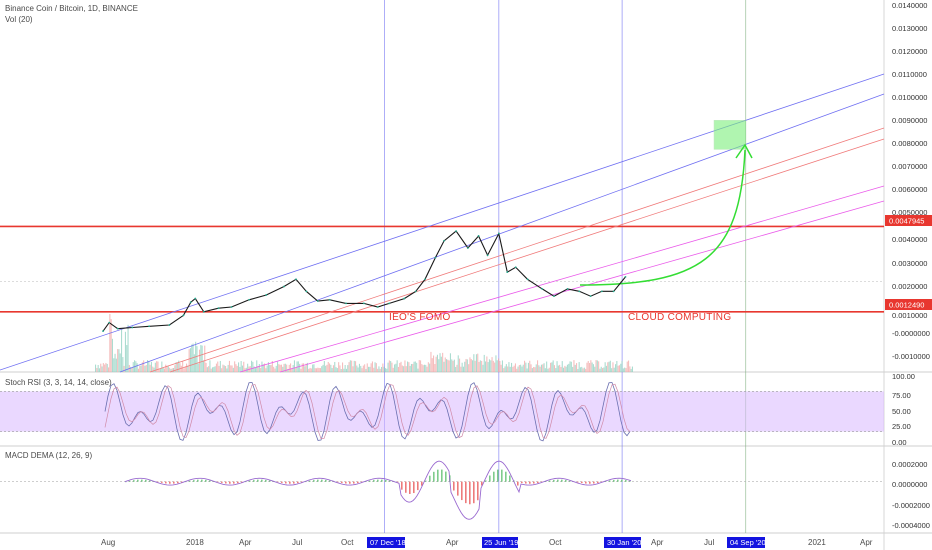  Describe the element at coordinates (748, 542) in the screenshot. I see `date-tag-sep20-text: 04 Sep '20` at that location.